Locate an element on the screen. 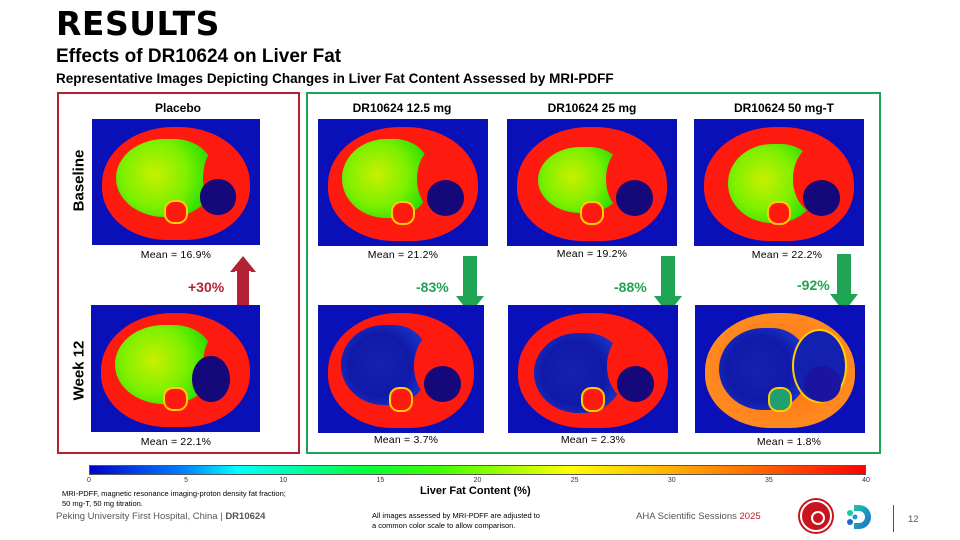 The height and width of the screenshot is (540, 960). page-number: 12 is located at coordinates (913, 519).